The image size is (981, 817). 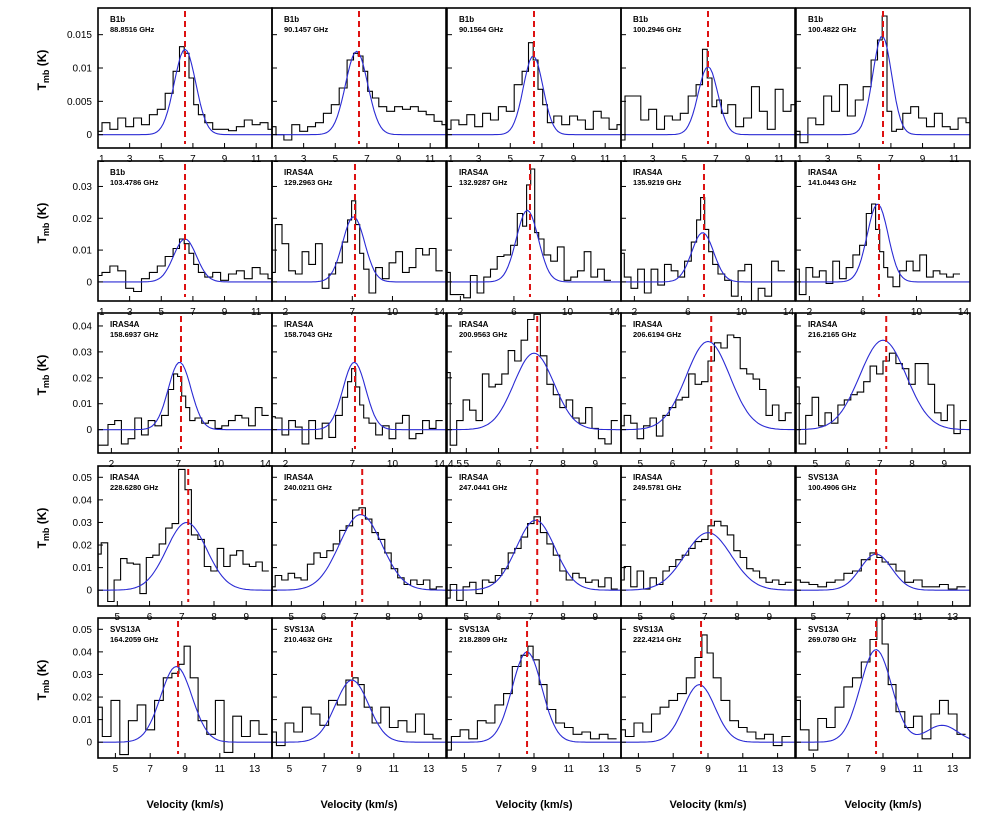 I want to click on source-label: B1b, so click(x=466, y=19).